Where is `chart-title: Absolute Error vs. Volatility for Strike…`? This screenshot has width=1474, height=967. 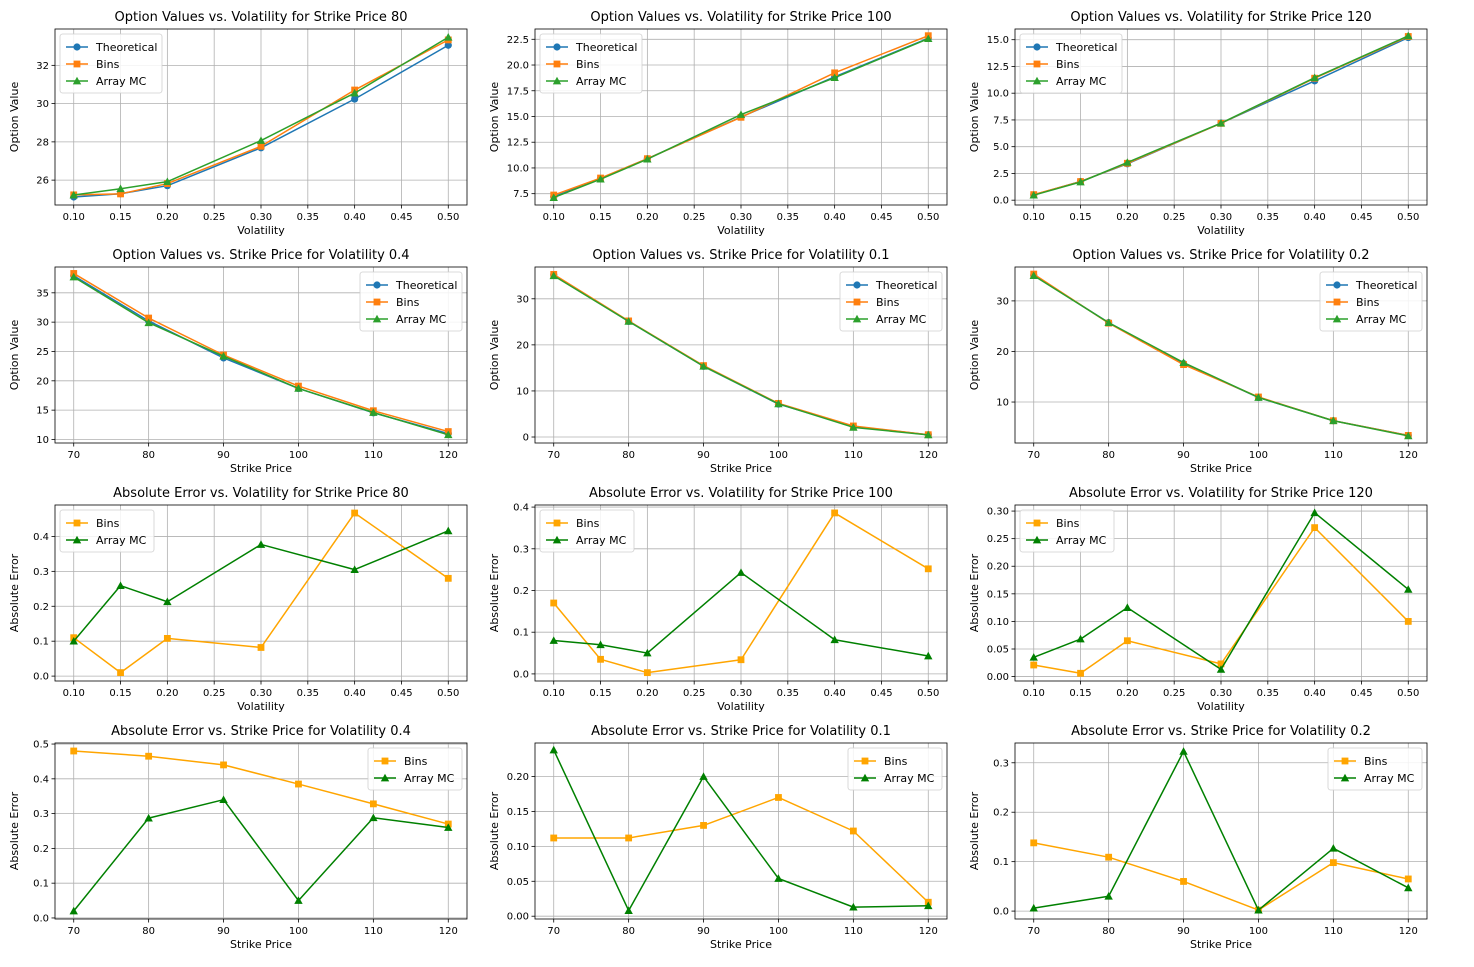
chart-title: Absolute Error vs. Volatility for Strike… is located at coordinates (1221, 493).